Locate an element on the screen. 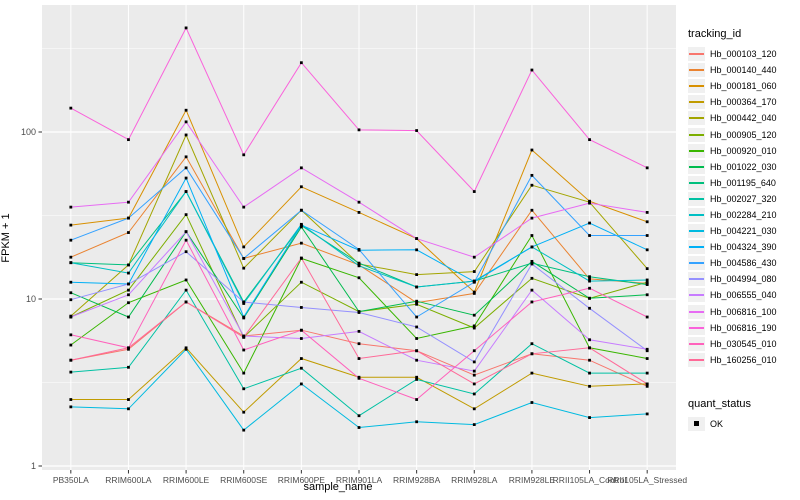 Image resolution: width=800 pixels, height=500 pixels. legend-item-label: OK is located at coordinates (717, 423).